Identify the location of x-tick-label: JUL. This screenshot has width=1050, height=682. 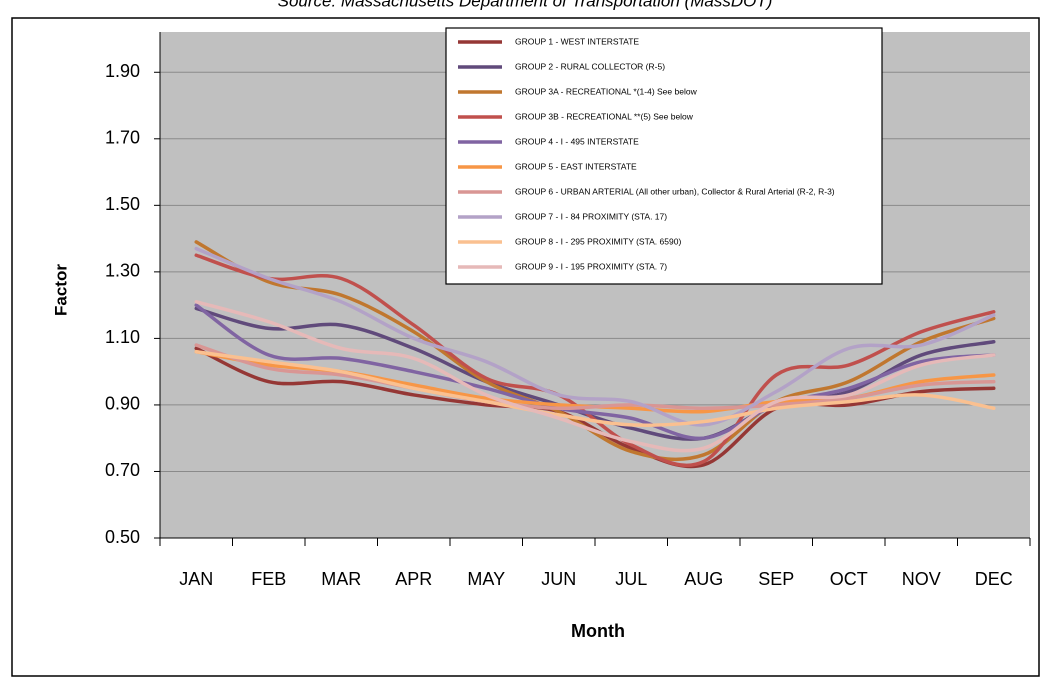
(631, 579).